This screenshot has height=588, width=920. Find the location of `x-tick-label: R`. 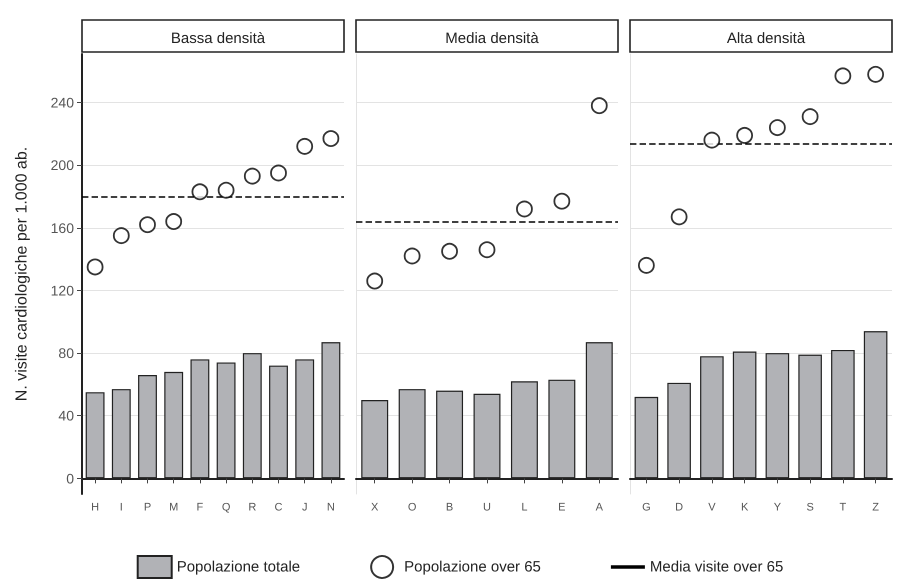

x-tick-label: R is located at coordinates (252, 508).